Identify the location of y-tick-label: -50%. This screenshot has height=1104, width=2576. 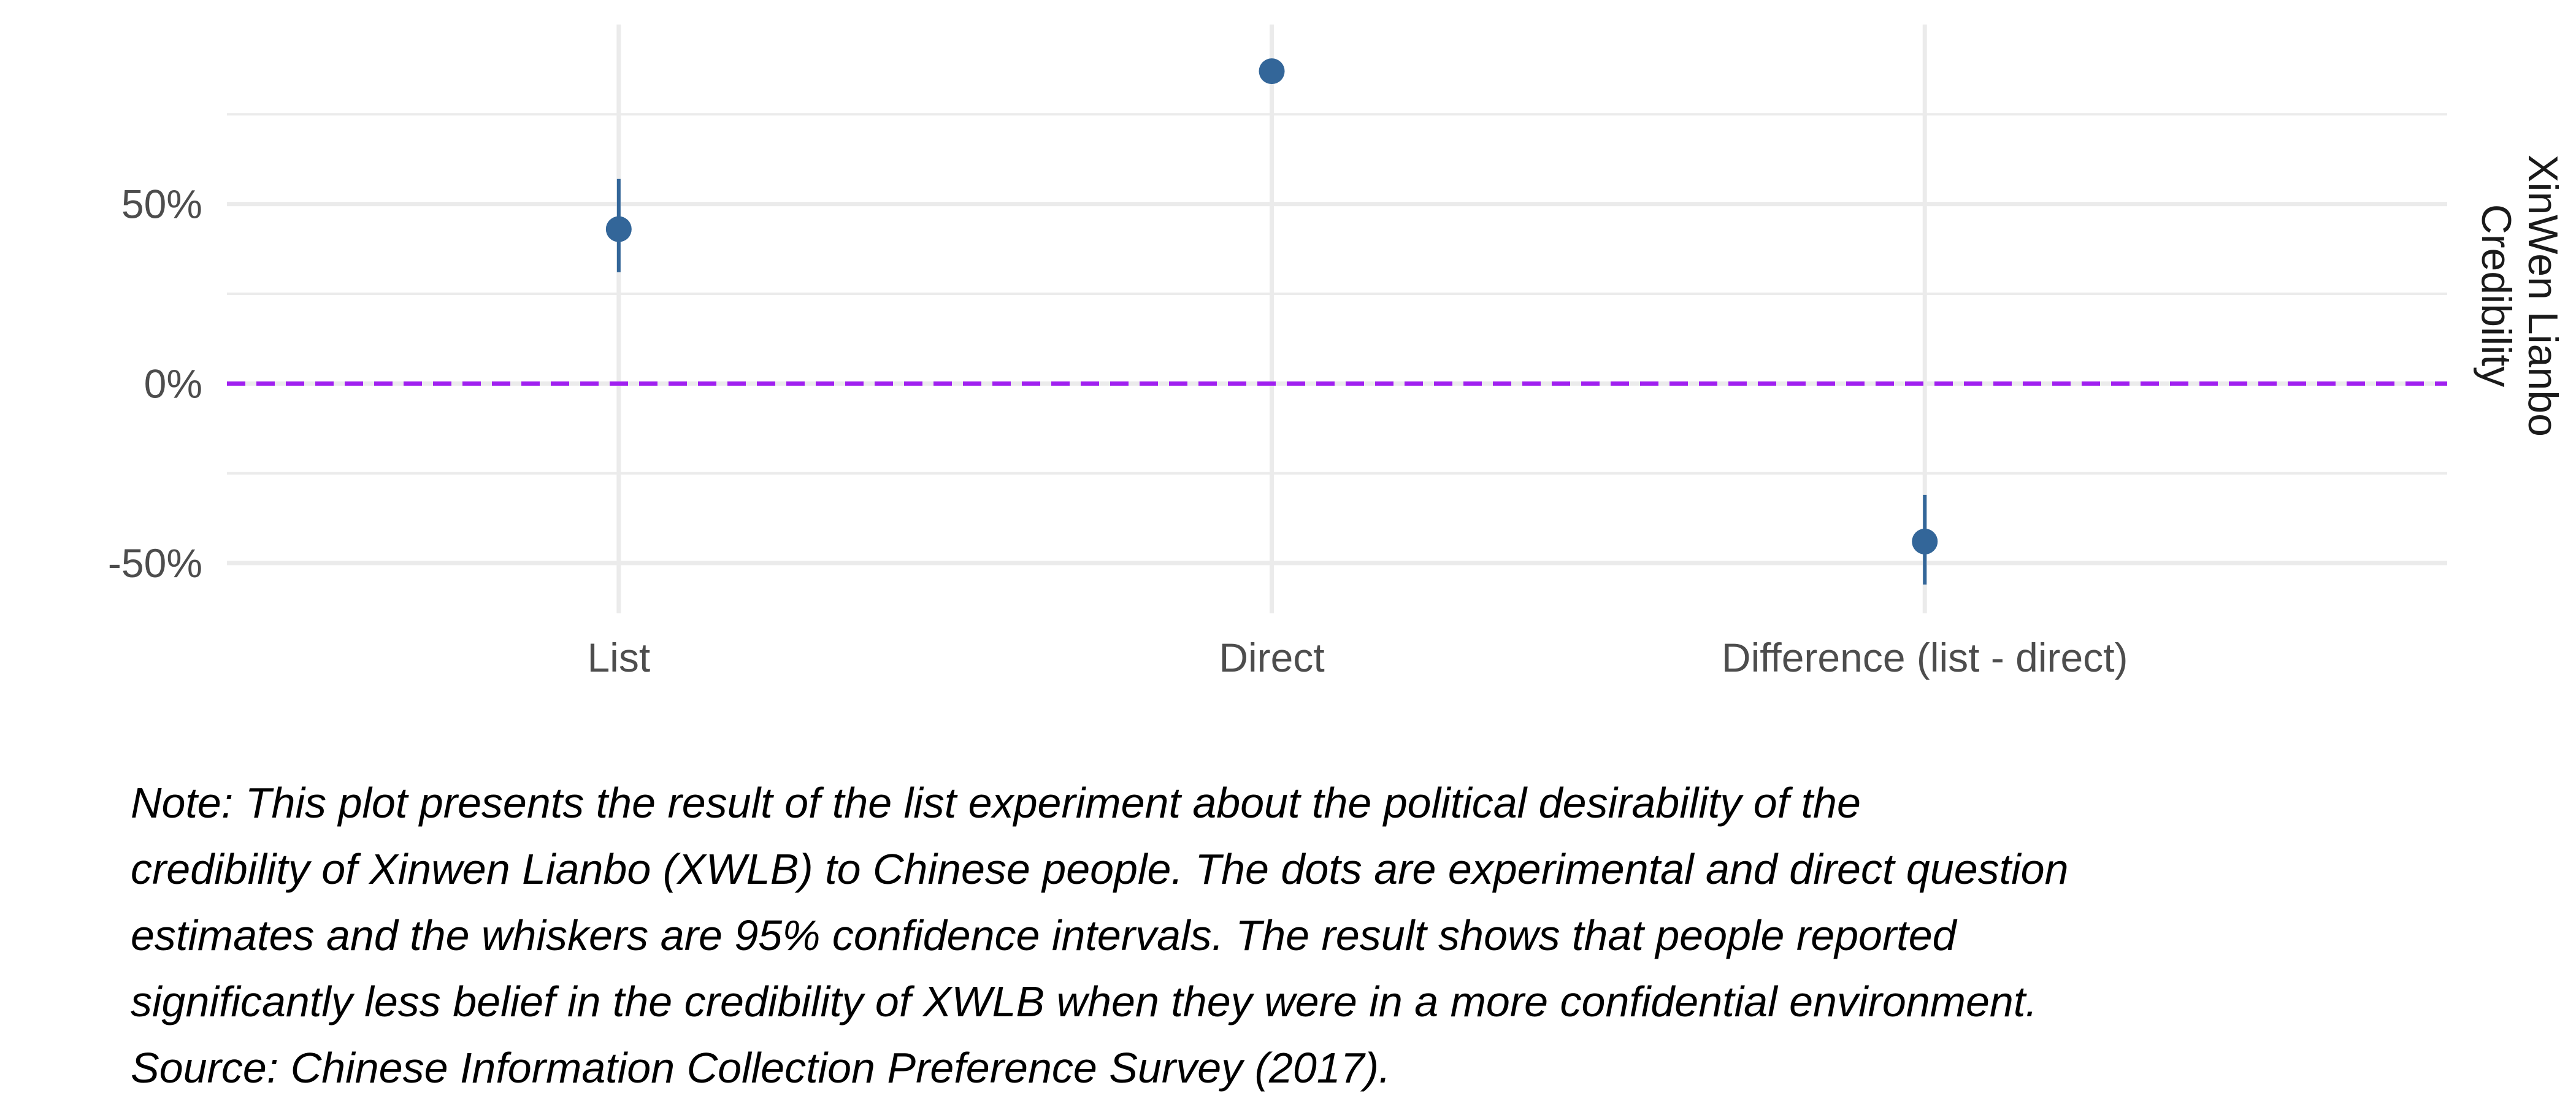
(155, 563).